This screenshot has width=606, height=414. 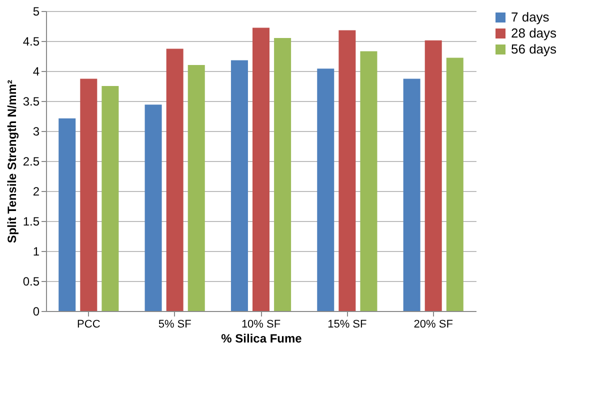 I want to click on y-tick-label: 1, so click(x=36, y=251).